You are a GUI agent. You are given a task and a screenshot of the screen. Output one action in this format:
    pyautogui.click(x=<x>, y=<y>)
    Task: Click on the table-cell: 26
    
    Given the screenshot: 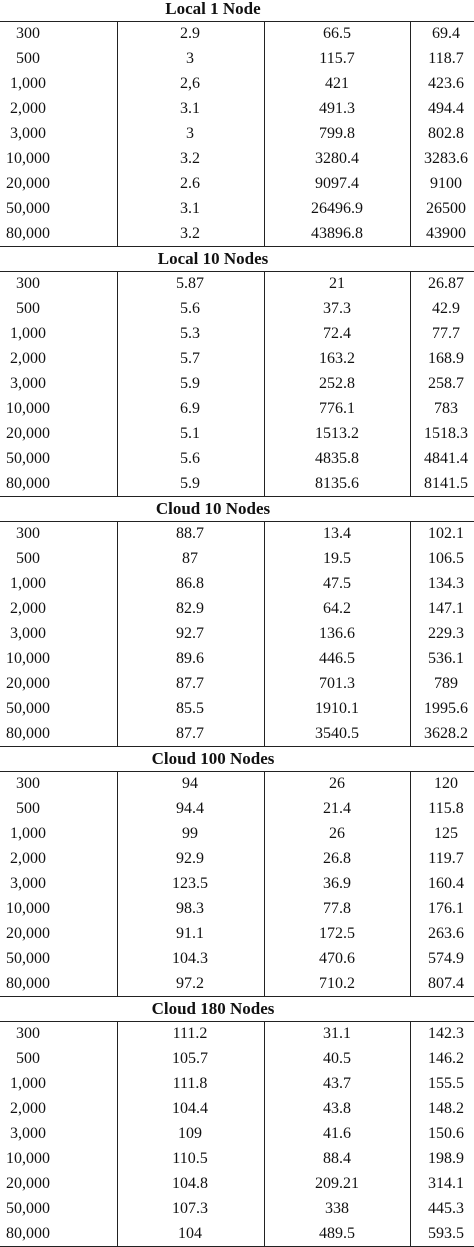 What is the action you would take?
    pyautogui.click(x=337, y=783)
    